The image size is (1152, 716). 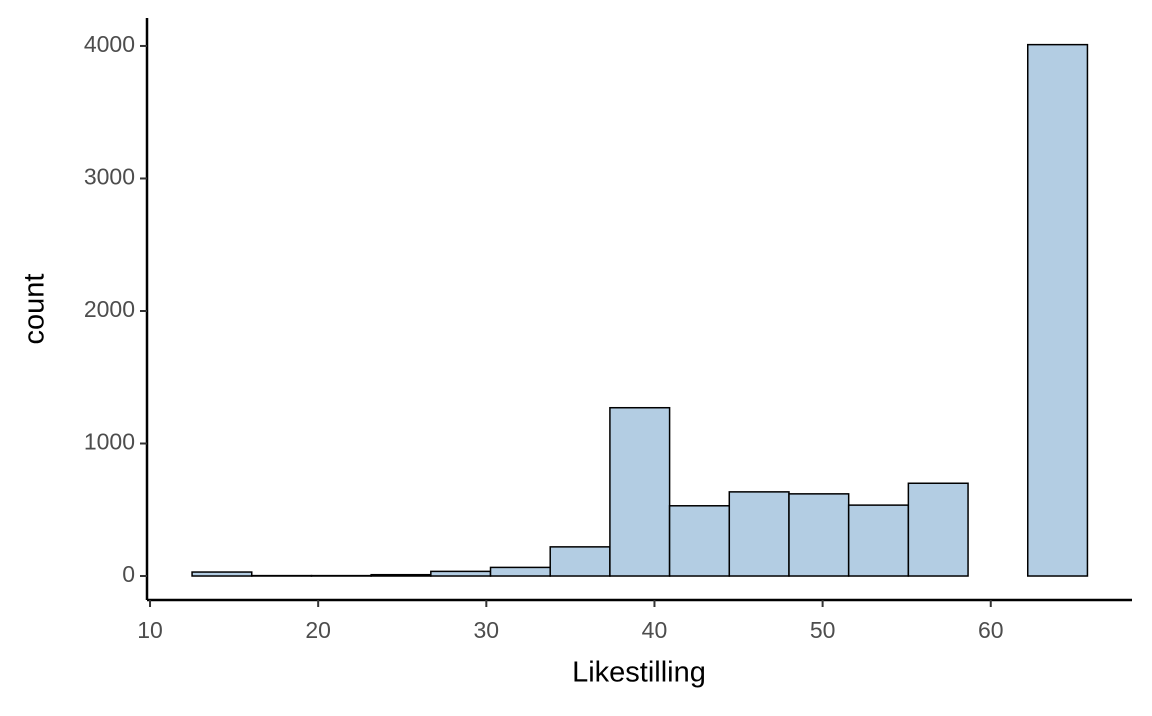 I want to click on x-tick-label: 30, so click(x=487, y=630).